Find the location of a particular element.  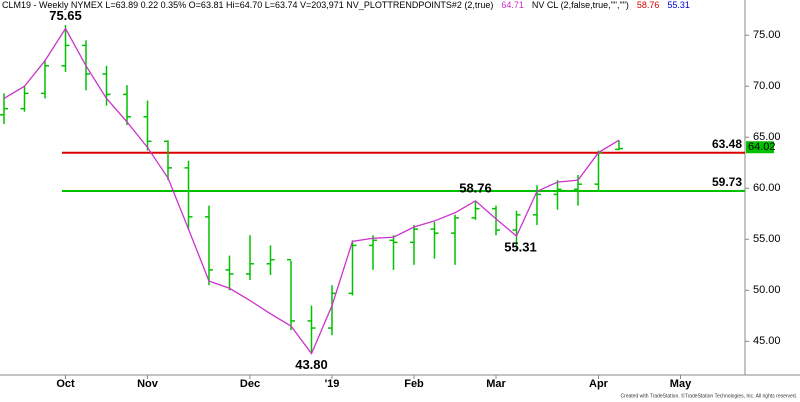

x-tick-label: Dec is located at coordinates (250, 384).